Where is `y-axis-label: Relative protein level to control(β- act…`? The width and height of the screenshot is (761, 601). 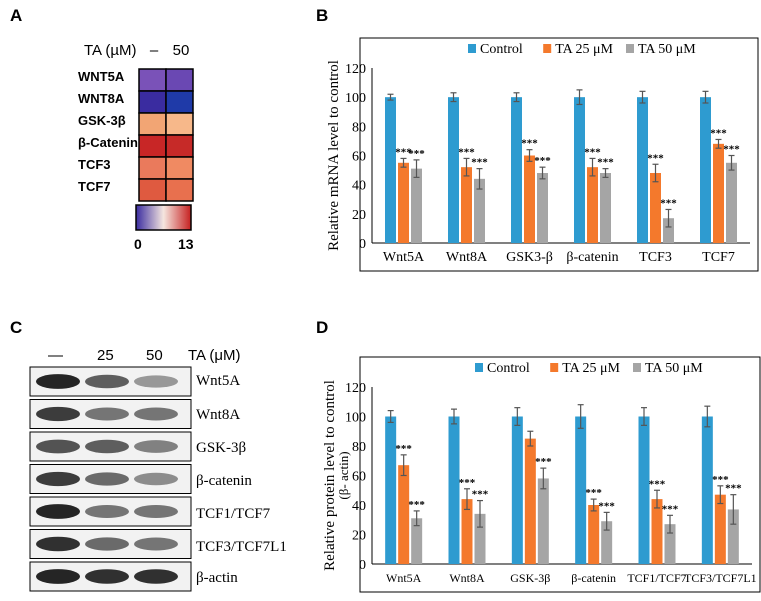 y-axis-label: Relative protein level to control(β- act… is located at coordinates (336, 475).